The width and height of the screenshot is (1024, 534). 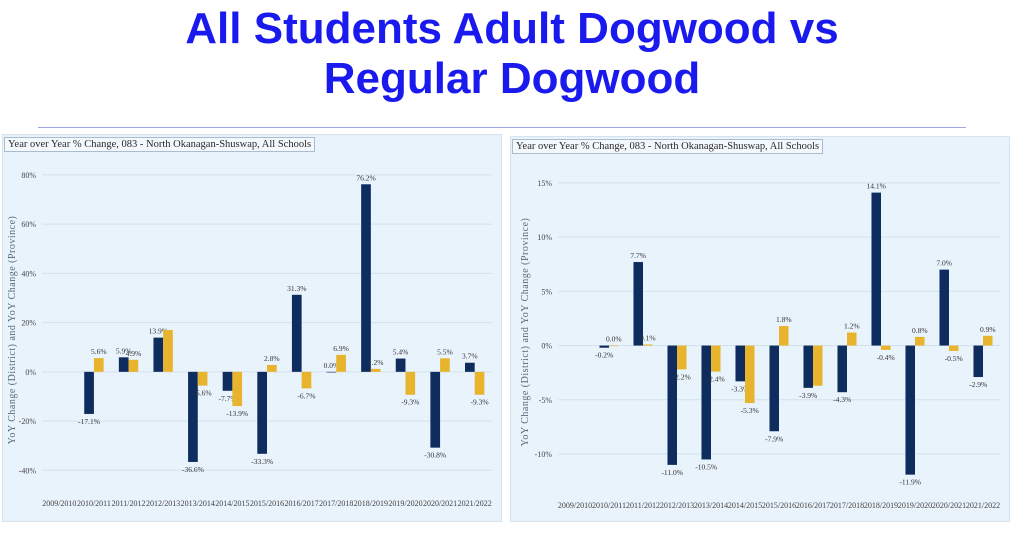 I want to click on data-label: -30.8%, so click(x=435, y=455).